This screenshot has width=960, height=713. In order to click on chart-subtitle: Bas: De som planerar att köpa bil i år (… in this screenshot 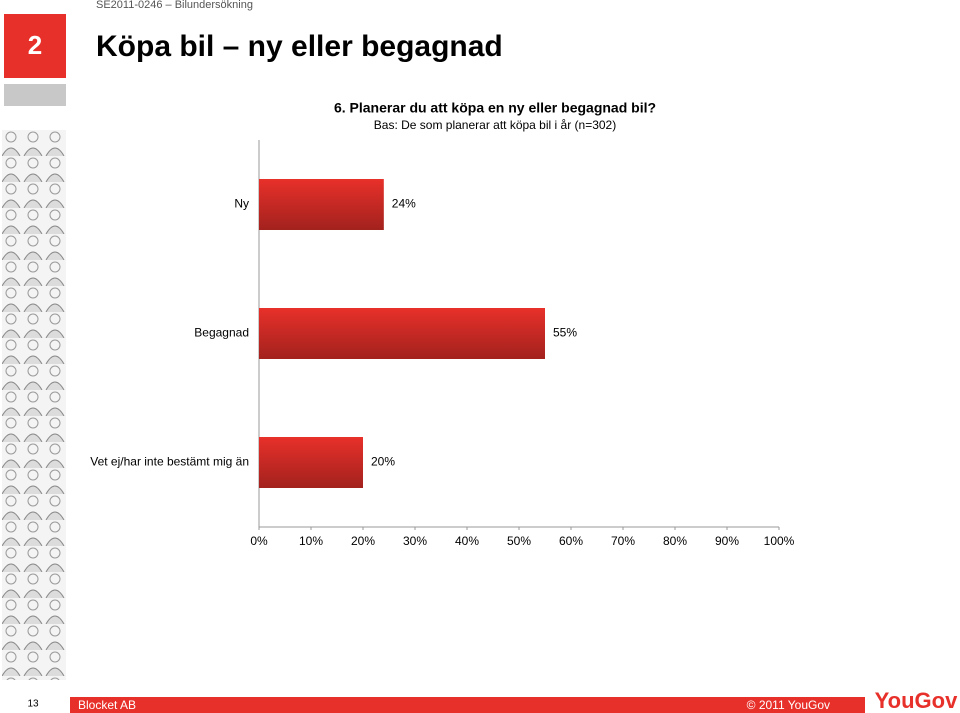, I will do `click(495, 125)`.